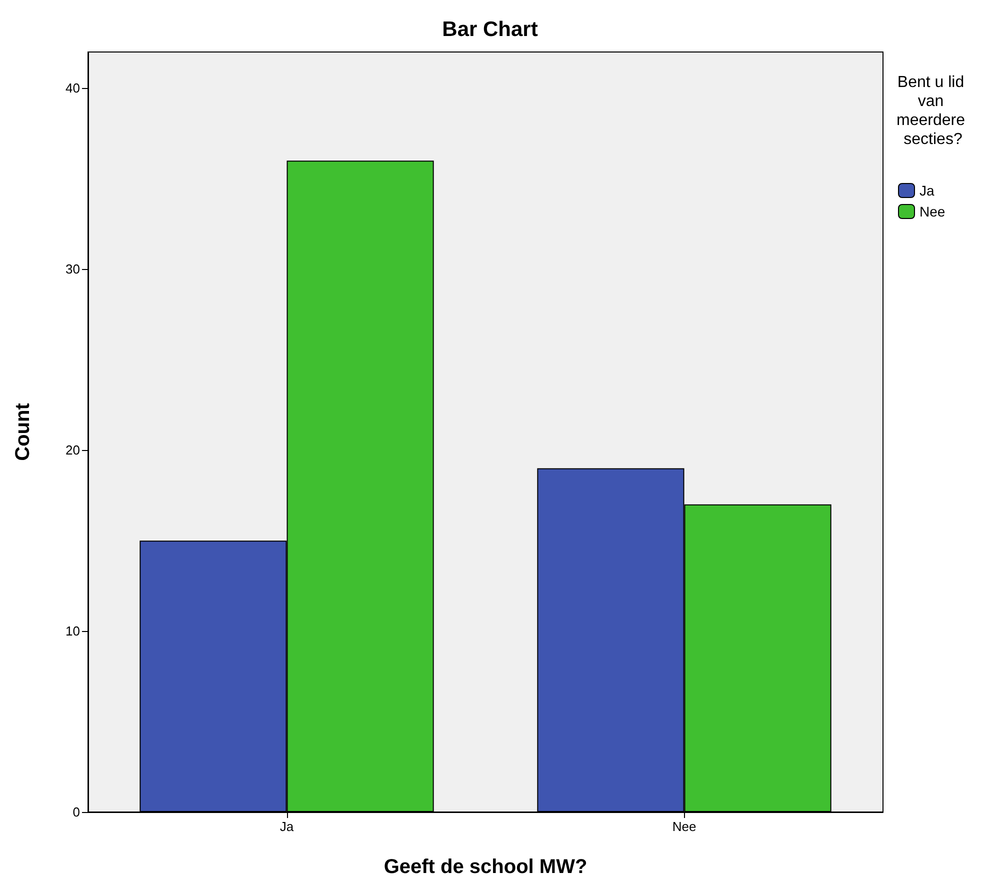 This screenshot has height=895, width=982. What do you see at coordinates (933, 212) in the screenshot?
I see `legend-label: Nee` at bounding box center [933, 212].